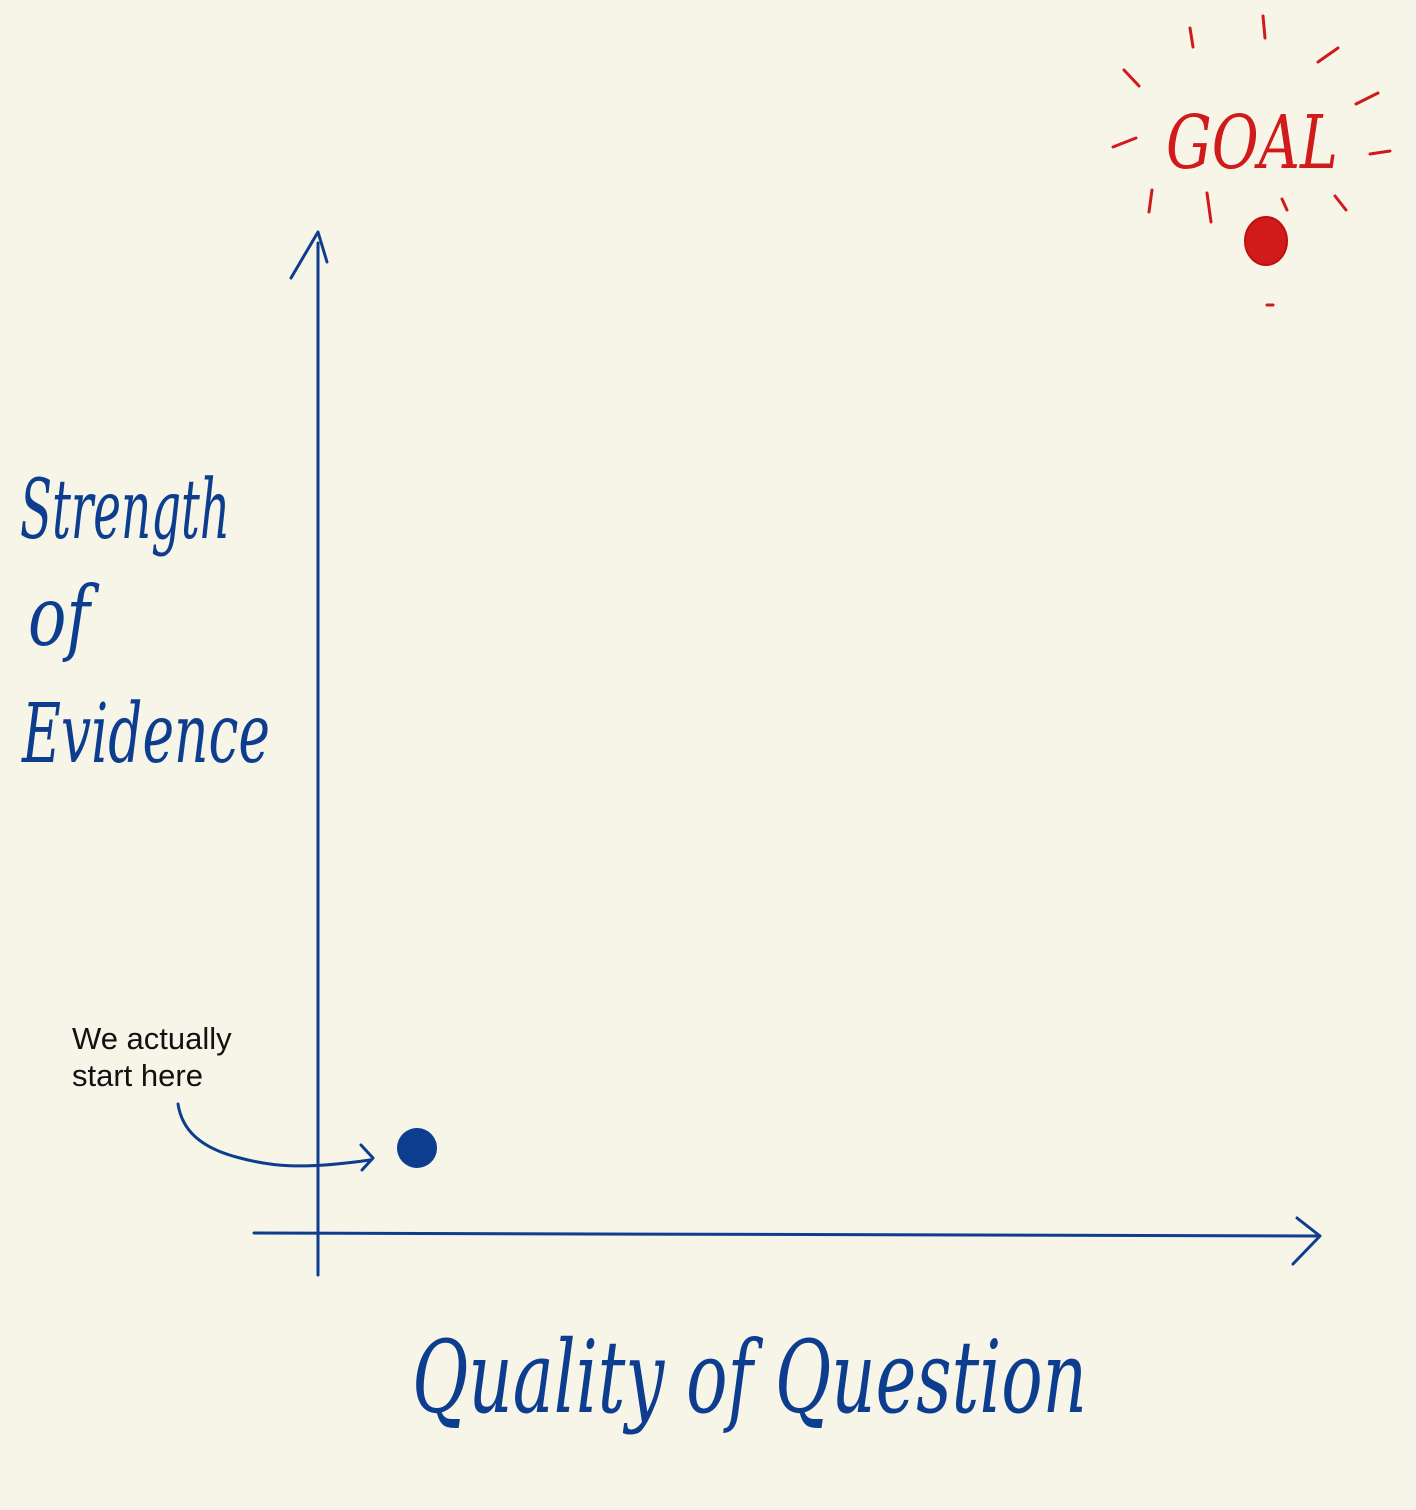 This screenshot has width=1416, height=1510. Describe the element at coordinates (417, 1148) in the screenshot. I see `start-point` at that location.